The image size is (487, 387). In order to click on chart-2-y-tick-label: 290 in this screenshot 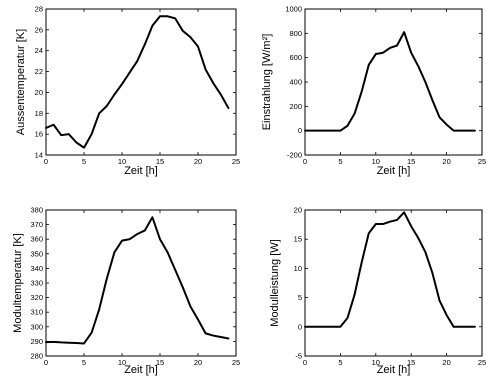, I will do `click(36, 341)`.